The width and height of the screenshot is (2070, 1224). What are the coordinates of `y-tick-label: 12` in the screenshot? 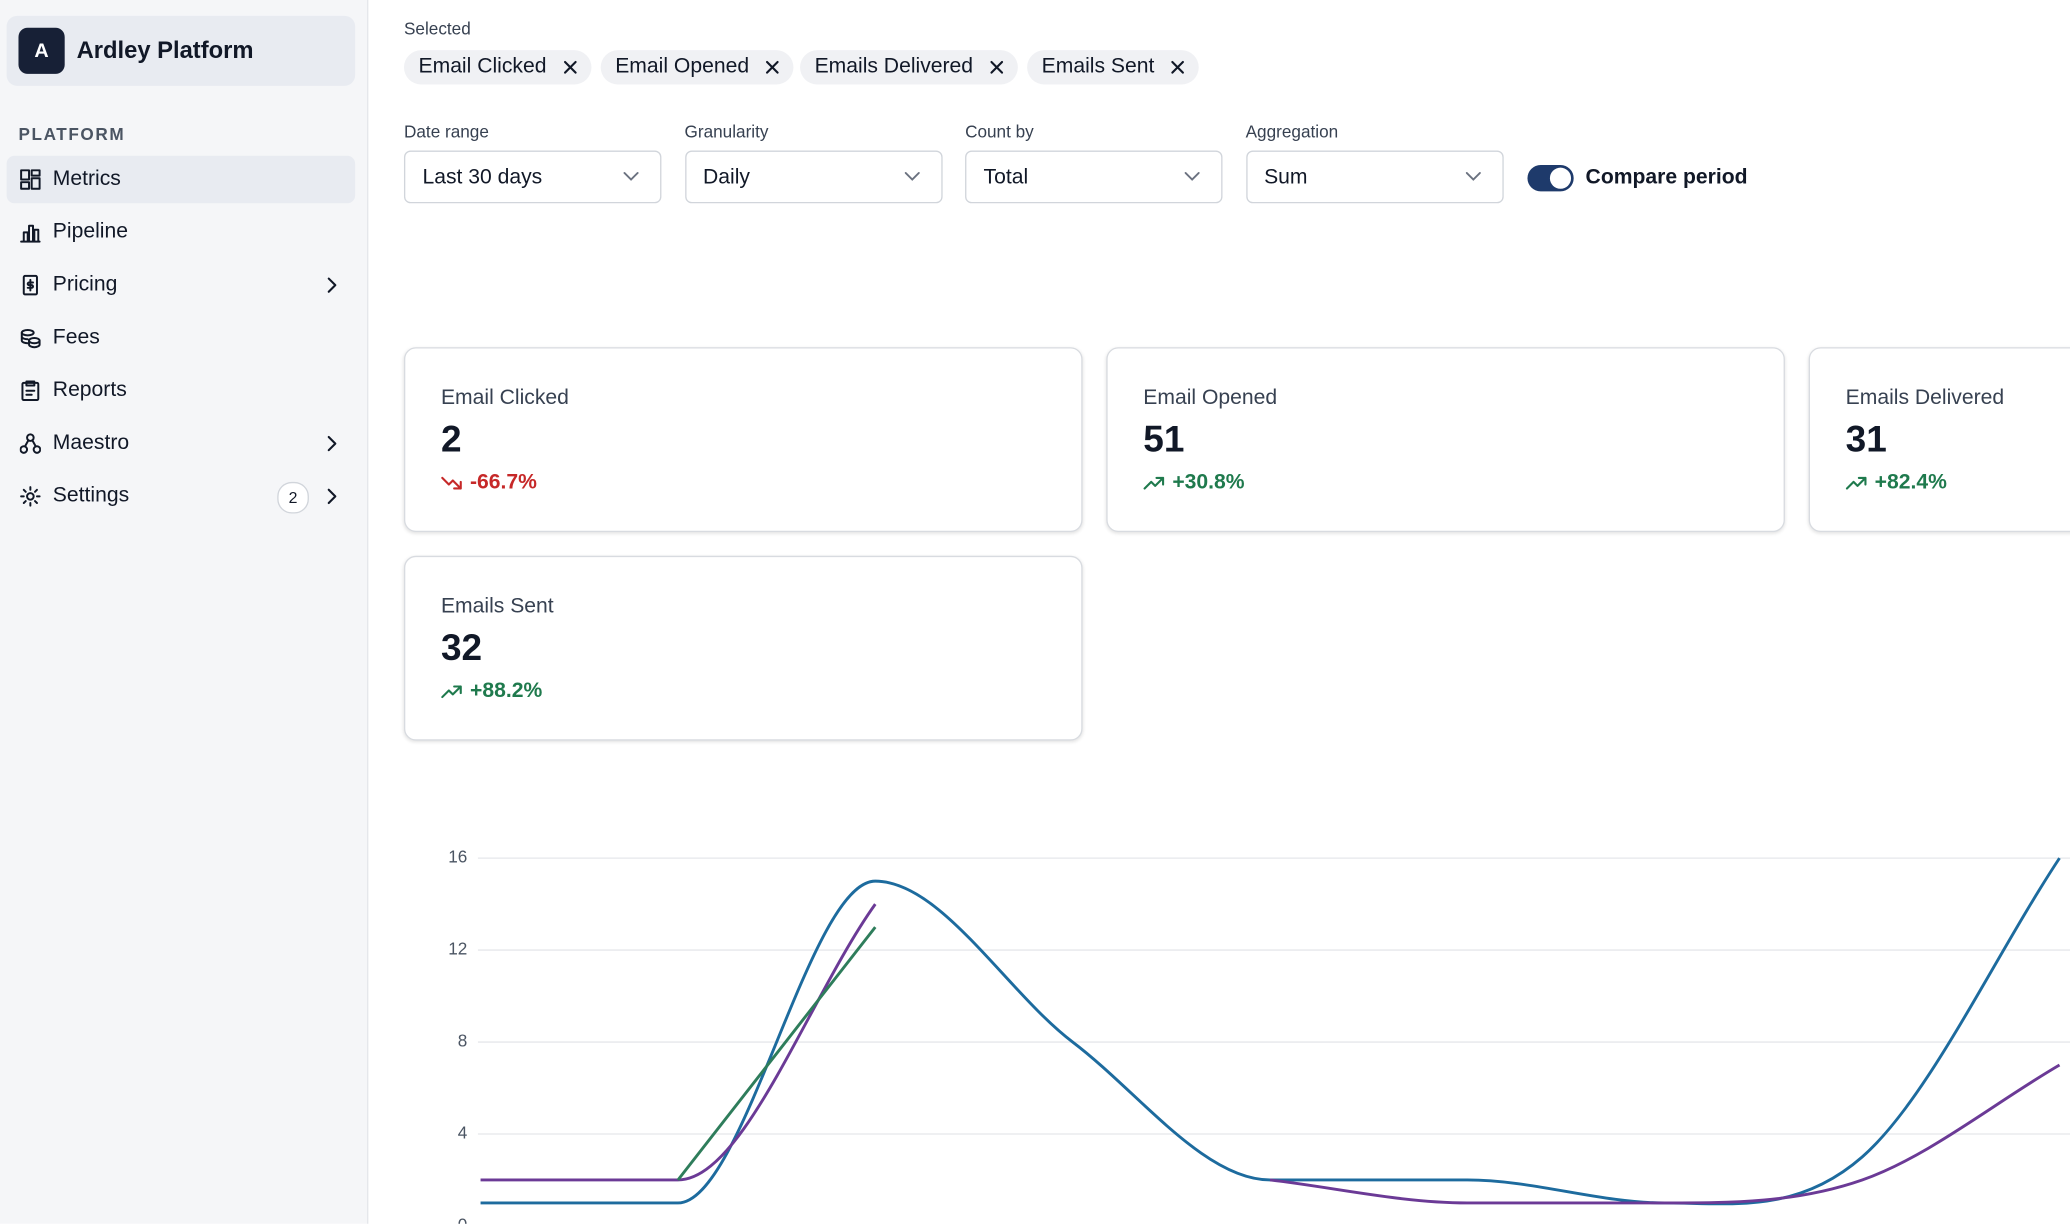 It's located at (457, 949).